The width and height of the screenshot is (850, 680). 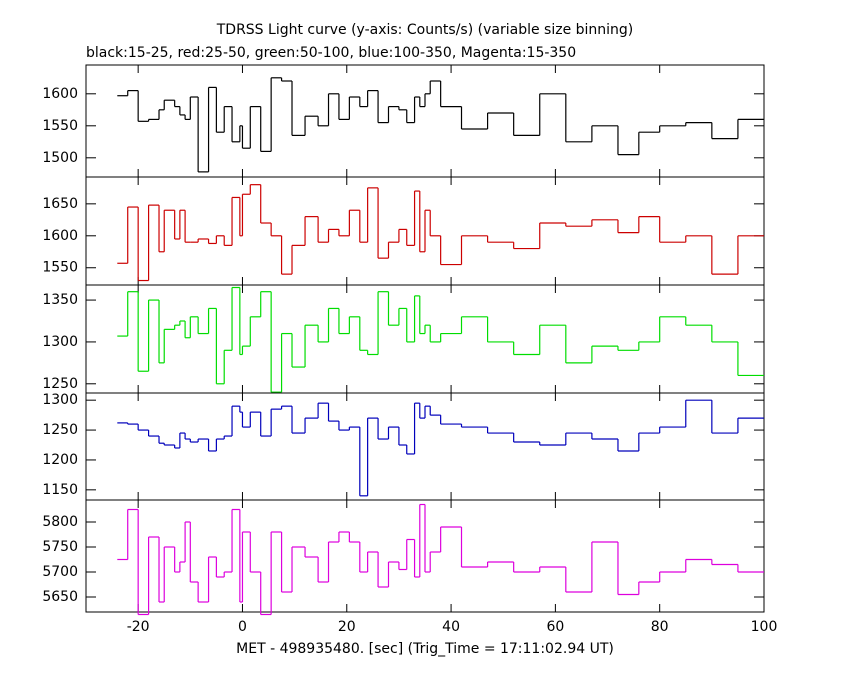 I want to click on y-tick-label: 5750, so click(x=60, y=547).